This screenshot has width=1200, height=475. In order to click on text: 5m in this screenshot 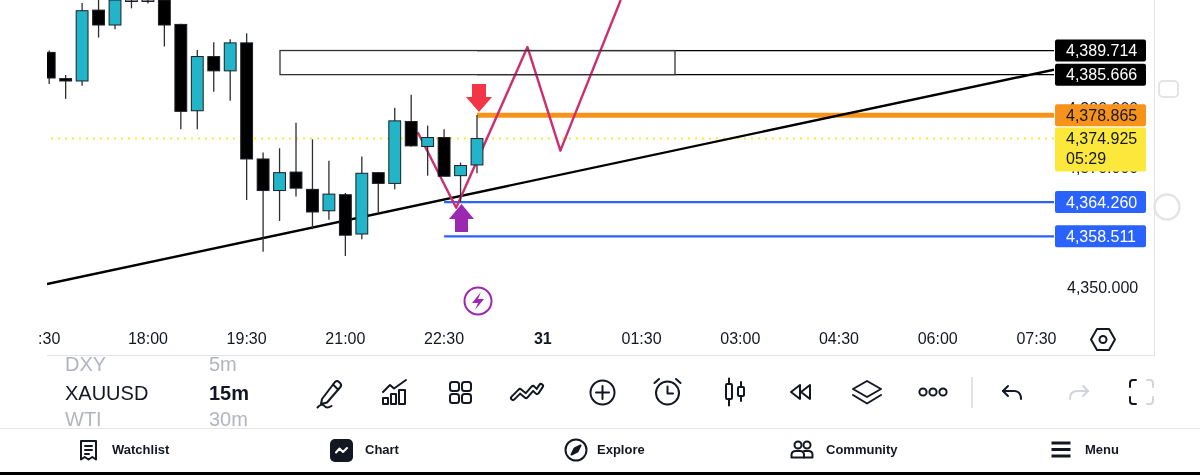, I will do `click(223, 364)`.